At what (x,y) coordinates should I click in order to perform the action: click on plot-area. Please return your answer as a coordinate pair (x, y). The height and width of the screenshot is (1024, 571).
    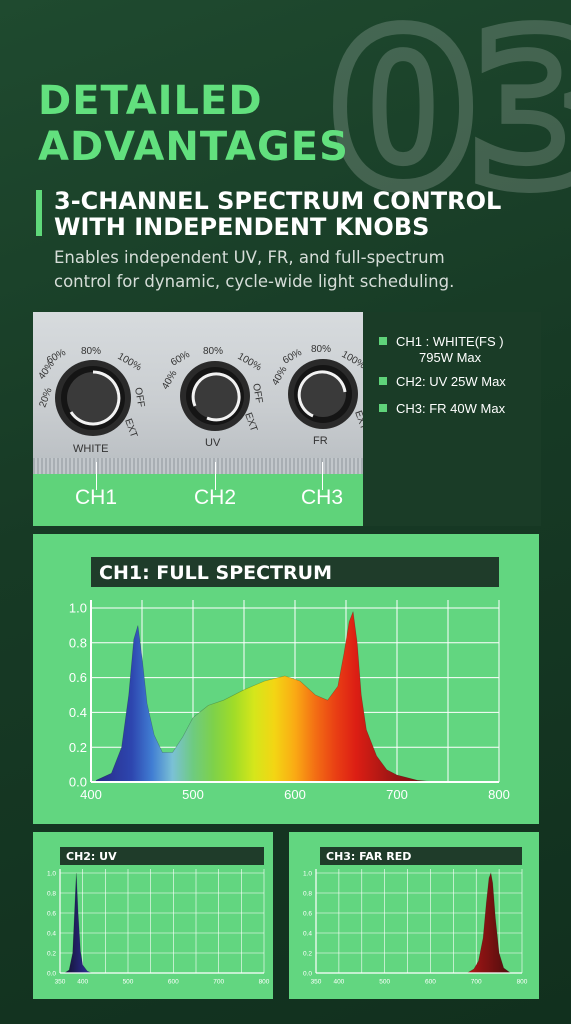
    Looking at the image, I should click on (162, 921).